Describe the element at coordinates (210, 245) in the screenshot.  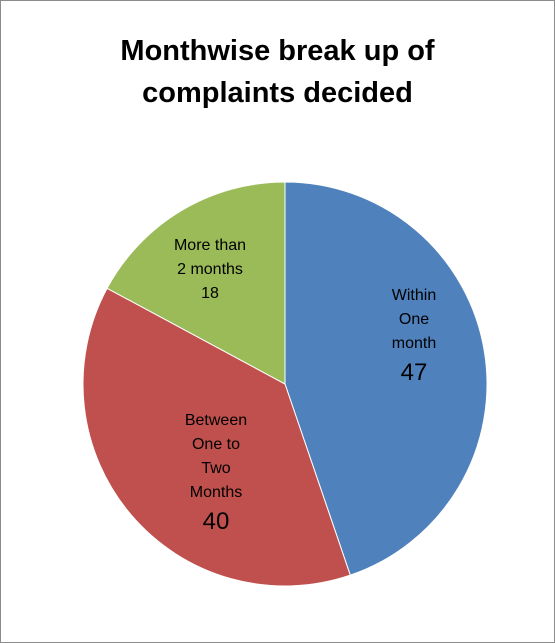
I see `slice-label-line: More than` at that location.